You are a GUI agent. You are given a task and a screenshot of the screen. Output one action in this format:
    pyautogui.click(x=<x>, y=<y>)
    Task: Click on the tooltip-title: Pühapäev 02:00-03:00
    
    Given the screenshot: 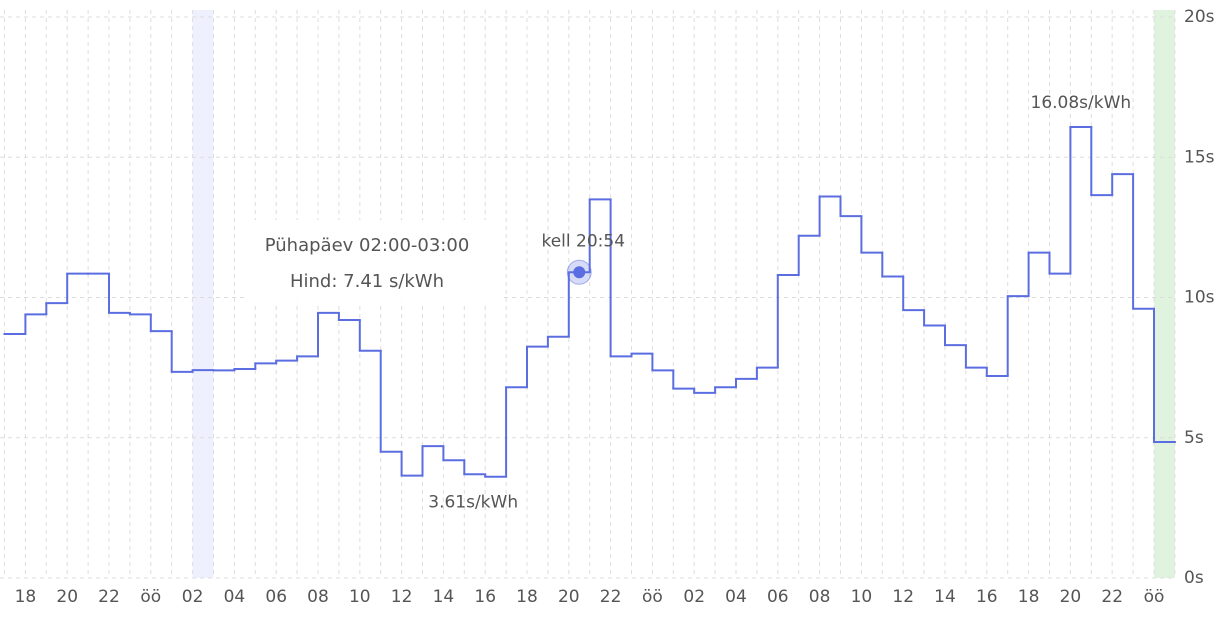 What is the action you would take?
    pyautogui.click(x=367, y=245)
    